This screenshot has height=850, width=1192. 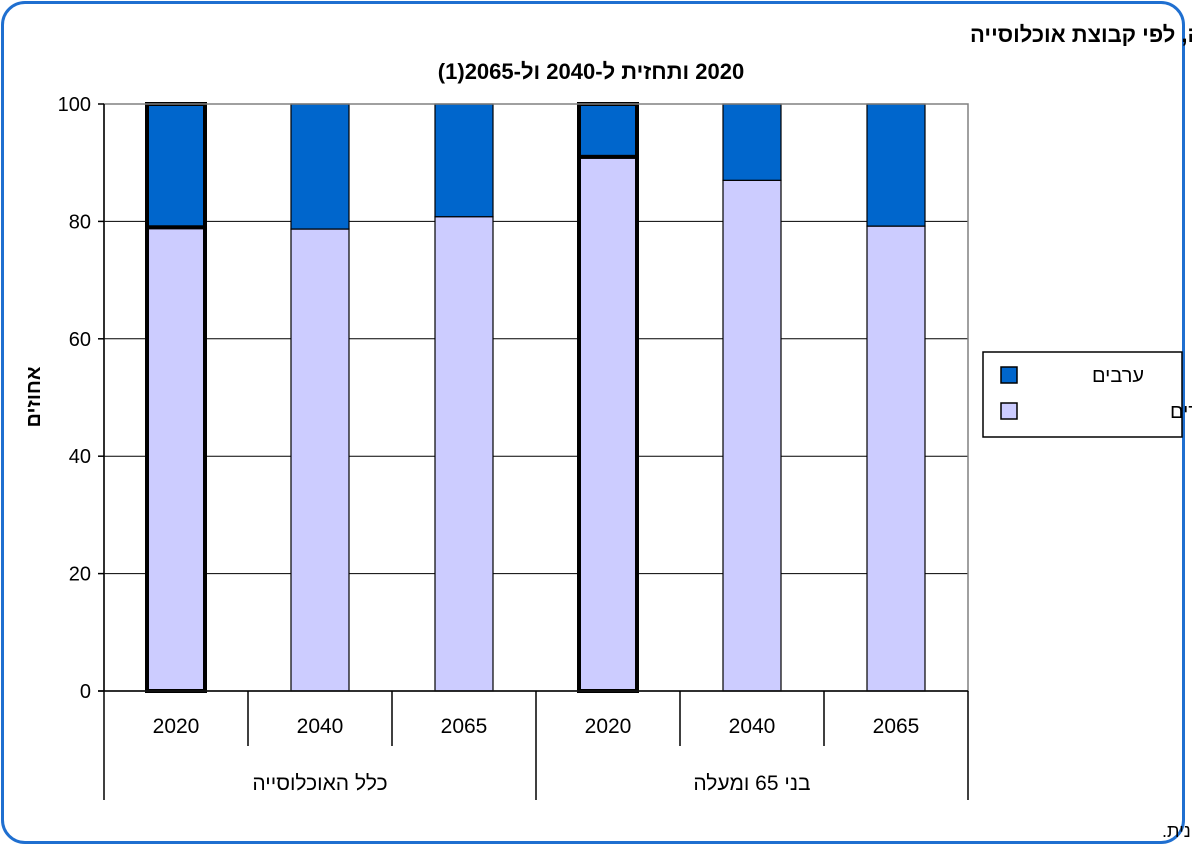 What do you see at coordinates (1082, 394) in the screenshot?
I see `legend-box` at bounding box center [1082, 394].